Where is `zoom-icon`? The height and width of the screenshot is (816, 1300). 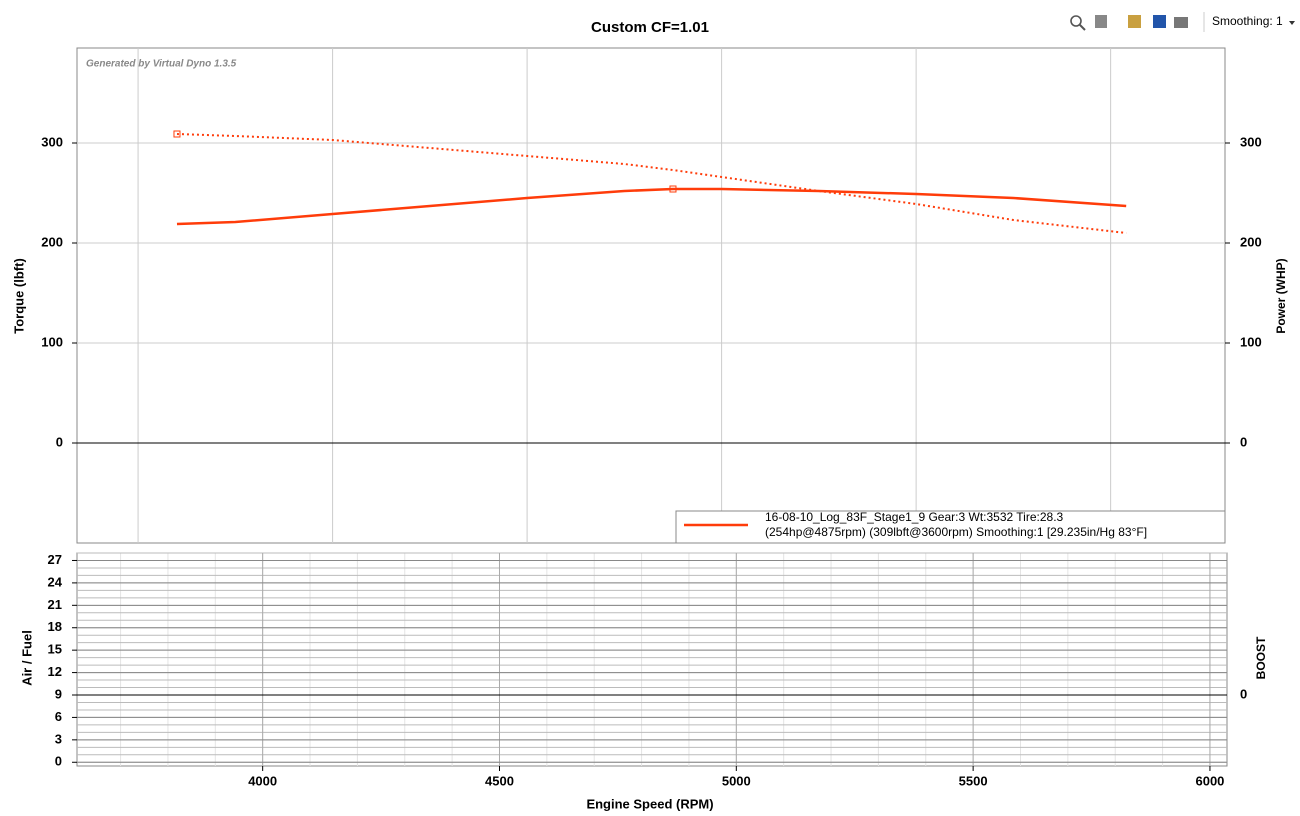 zoom-icon is located at coordinates (1076, 21).